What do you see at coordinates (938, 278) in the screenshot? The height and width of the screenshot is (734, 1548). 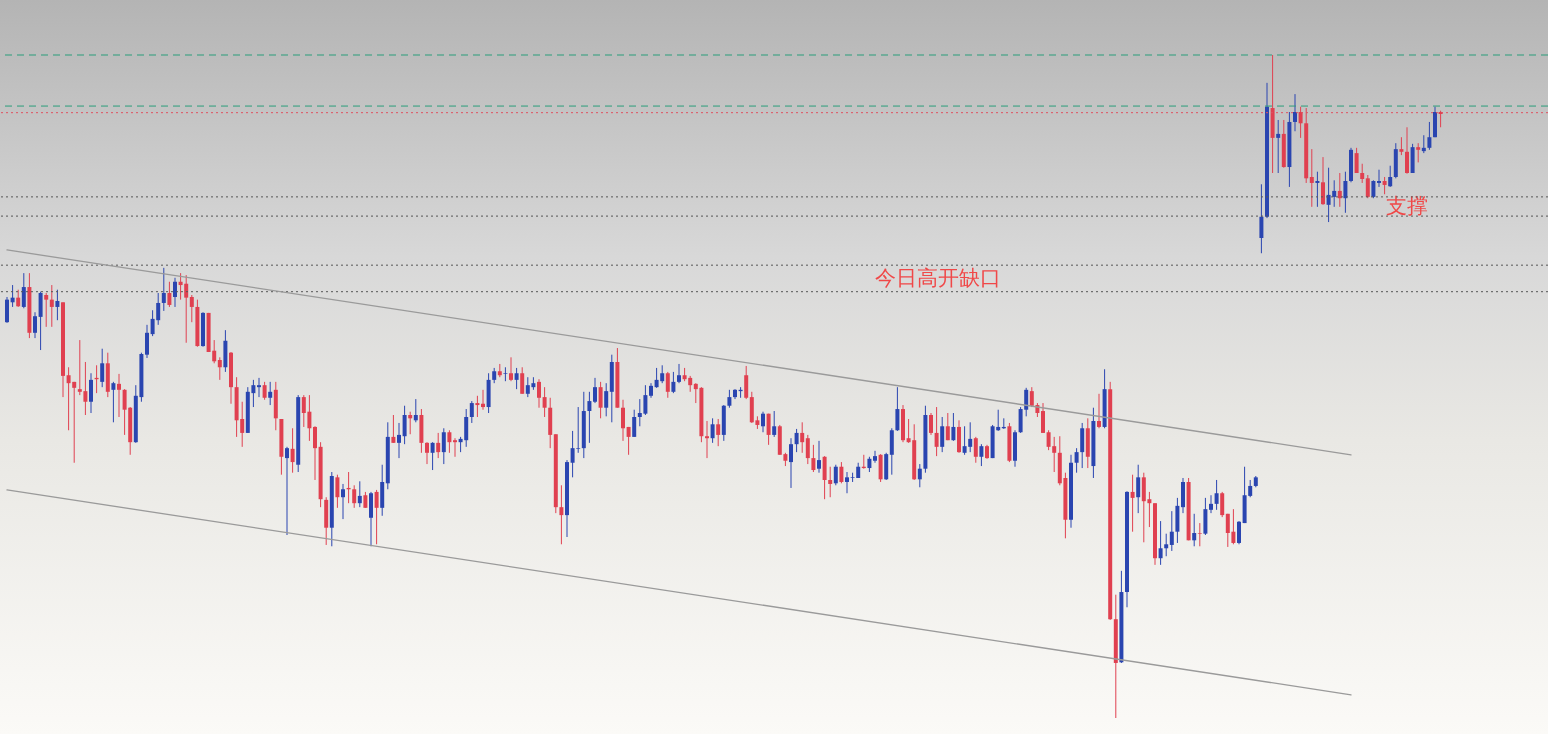 I see `annotation: 今日高开缺口` at bounding box center [938, 278].